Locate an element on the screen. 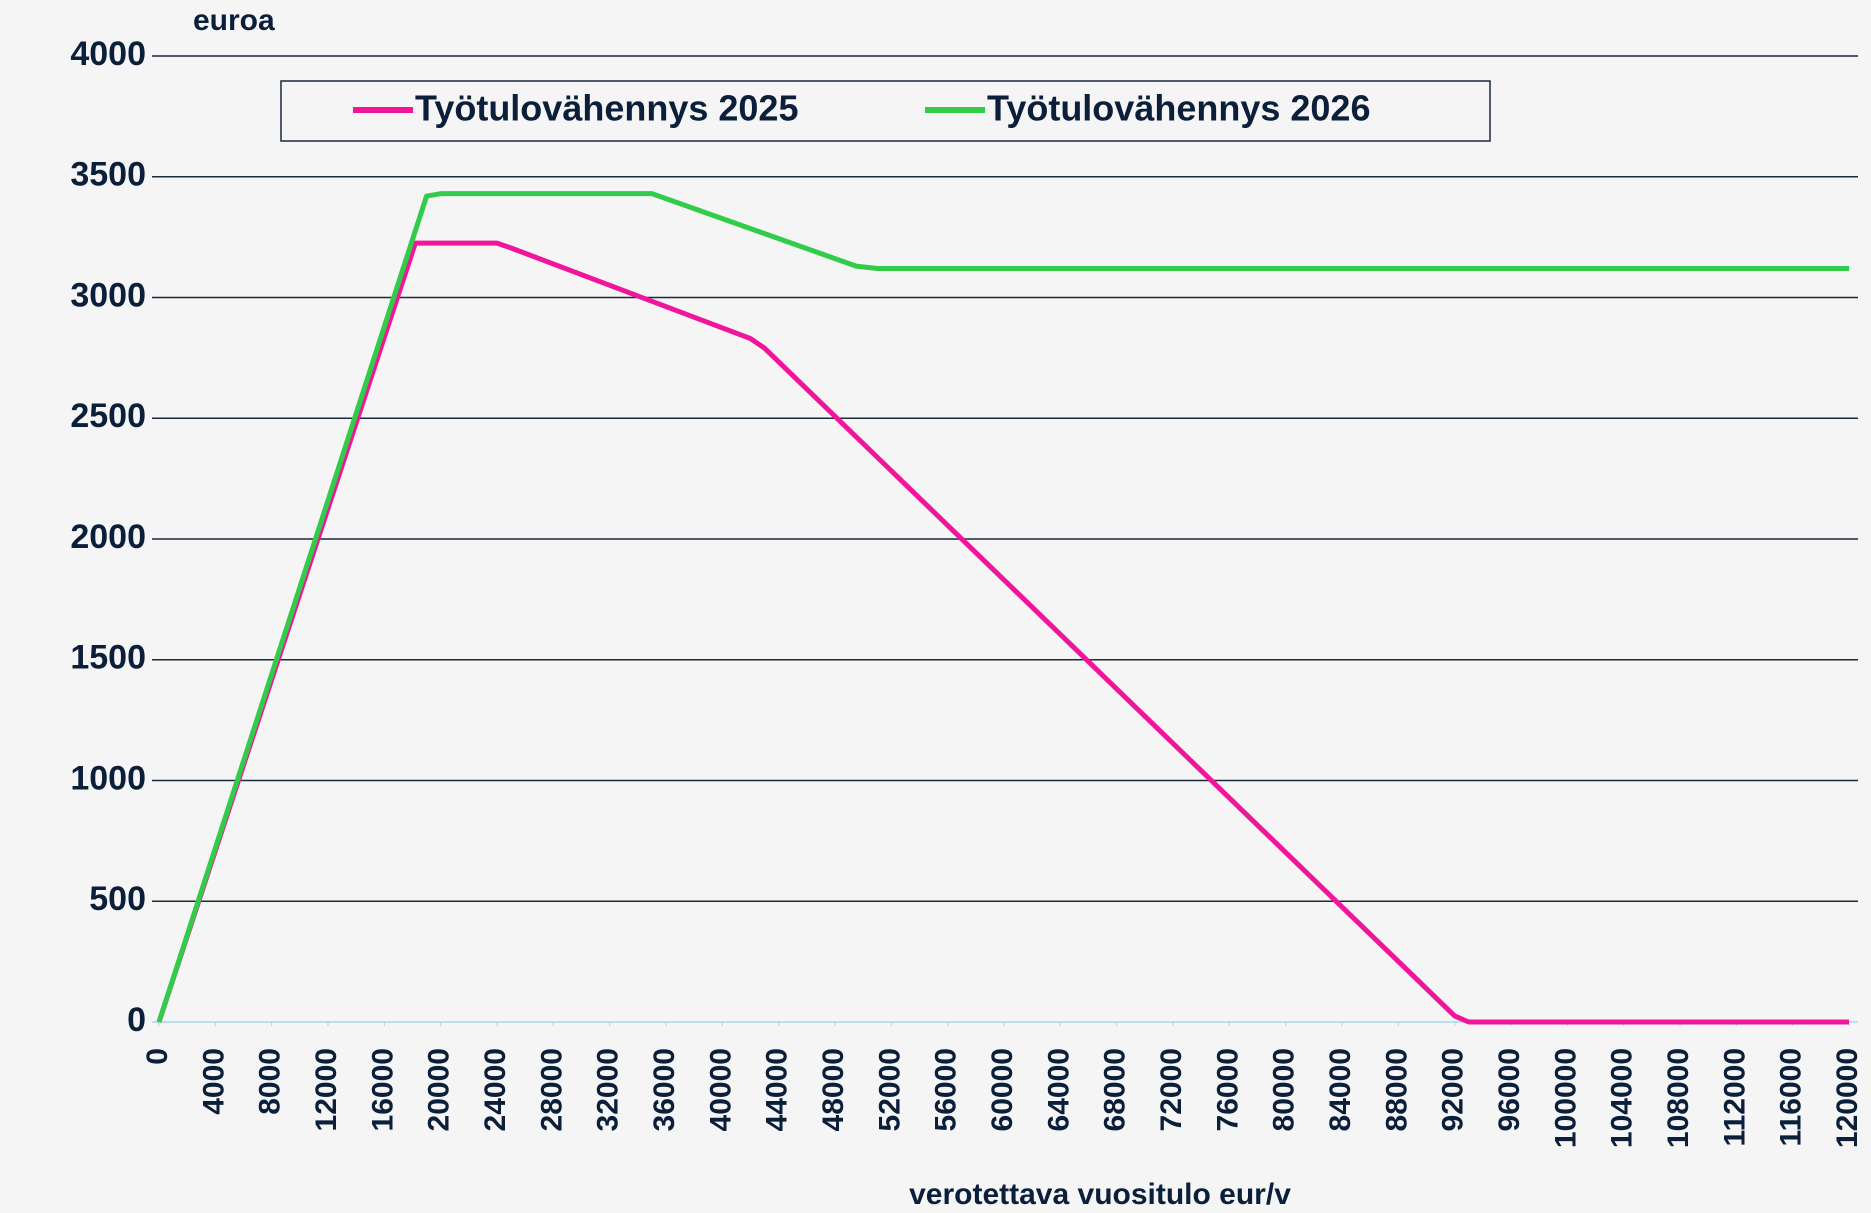 This screenshot has height=1213, width=1871. x-tick-label: 72000 is located at coordinates (1171, 1089).